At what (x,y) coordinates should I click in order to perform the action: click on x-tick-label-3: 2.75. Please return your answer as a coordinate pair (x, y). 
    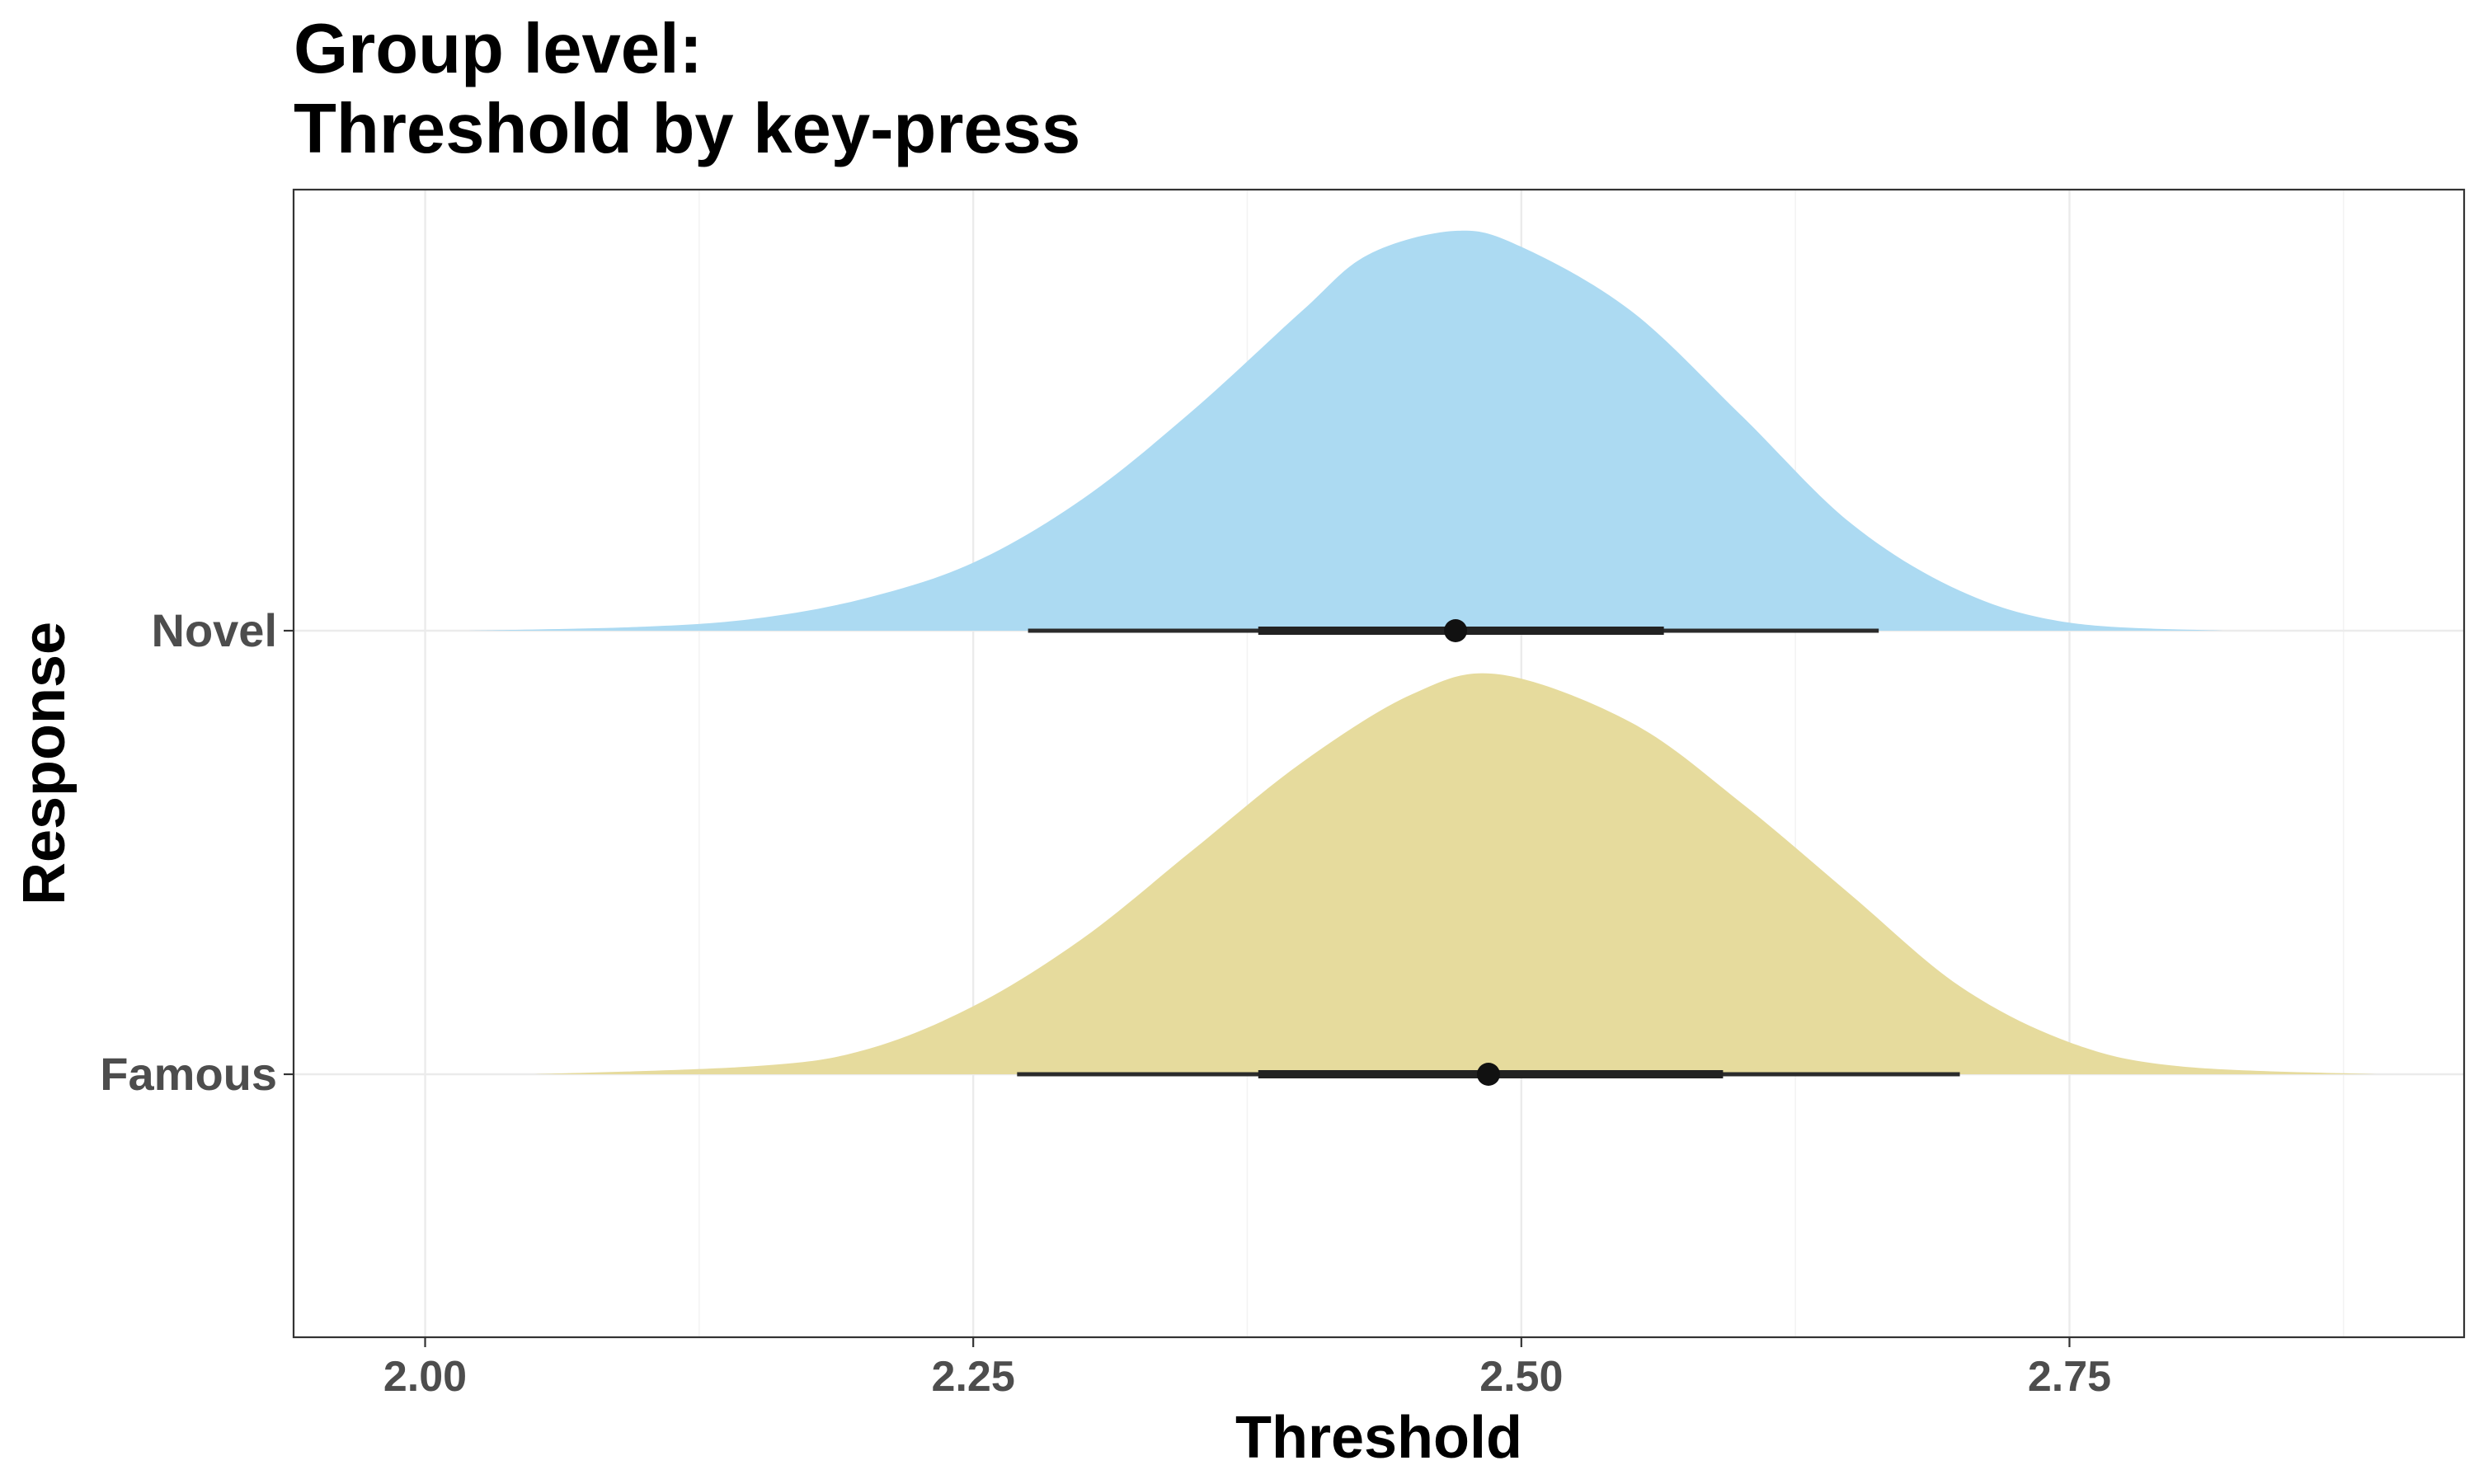
    Looking at the image, I should click on (2069, 1377).